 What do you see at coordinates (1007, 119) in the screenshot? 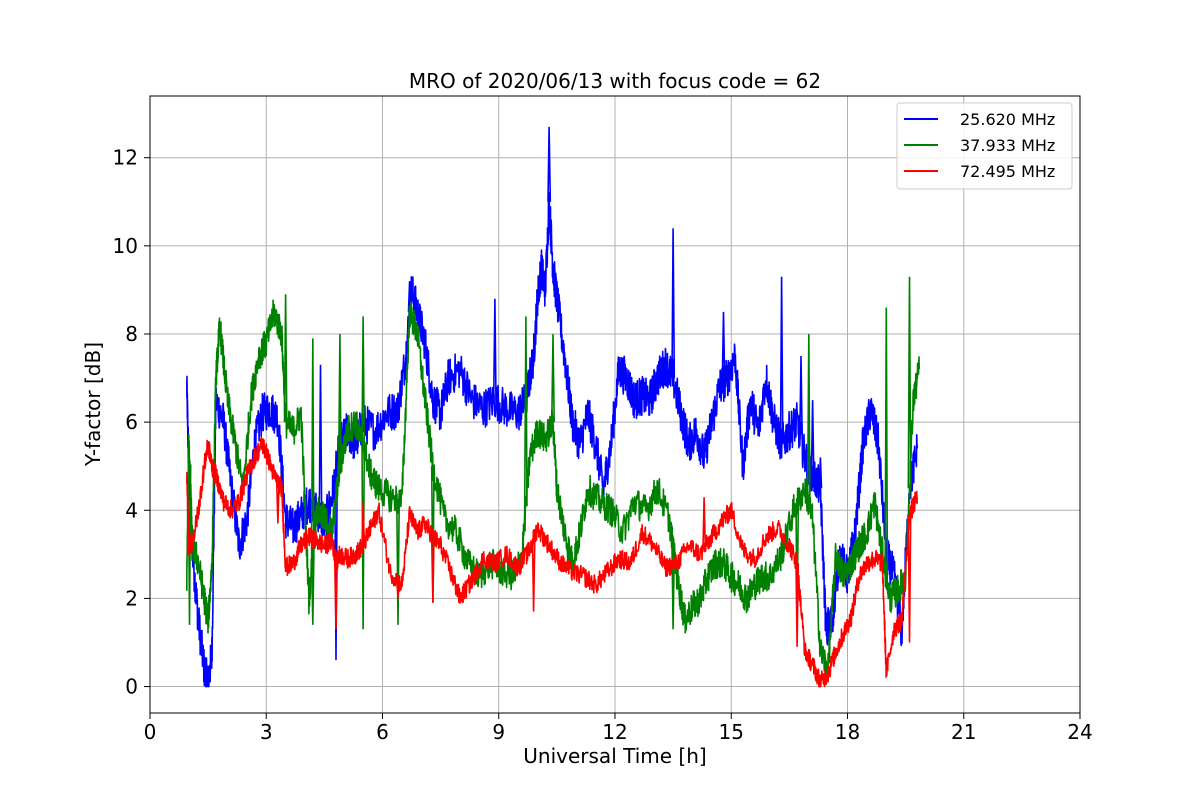
I see `legend-label: 25.620 MHz` at bounding box center [1007, 119].